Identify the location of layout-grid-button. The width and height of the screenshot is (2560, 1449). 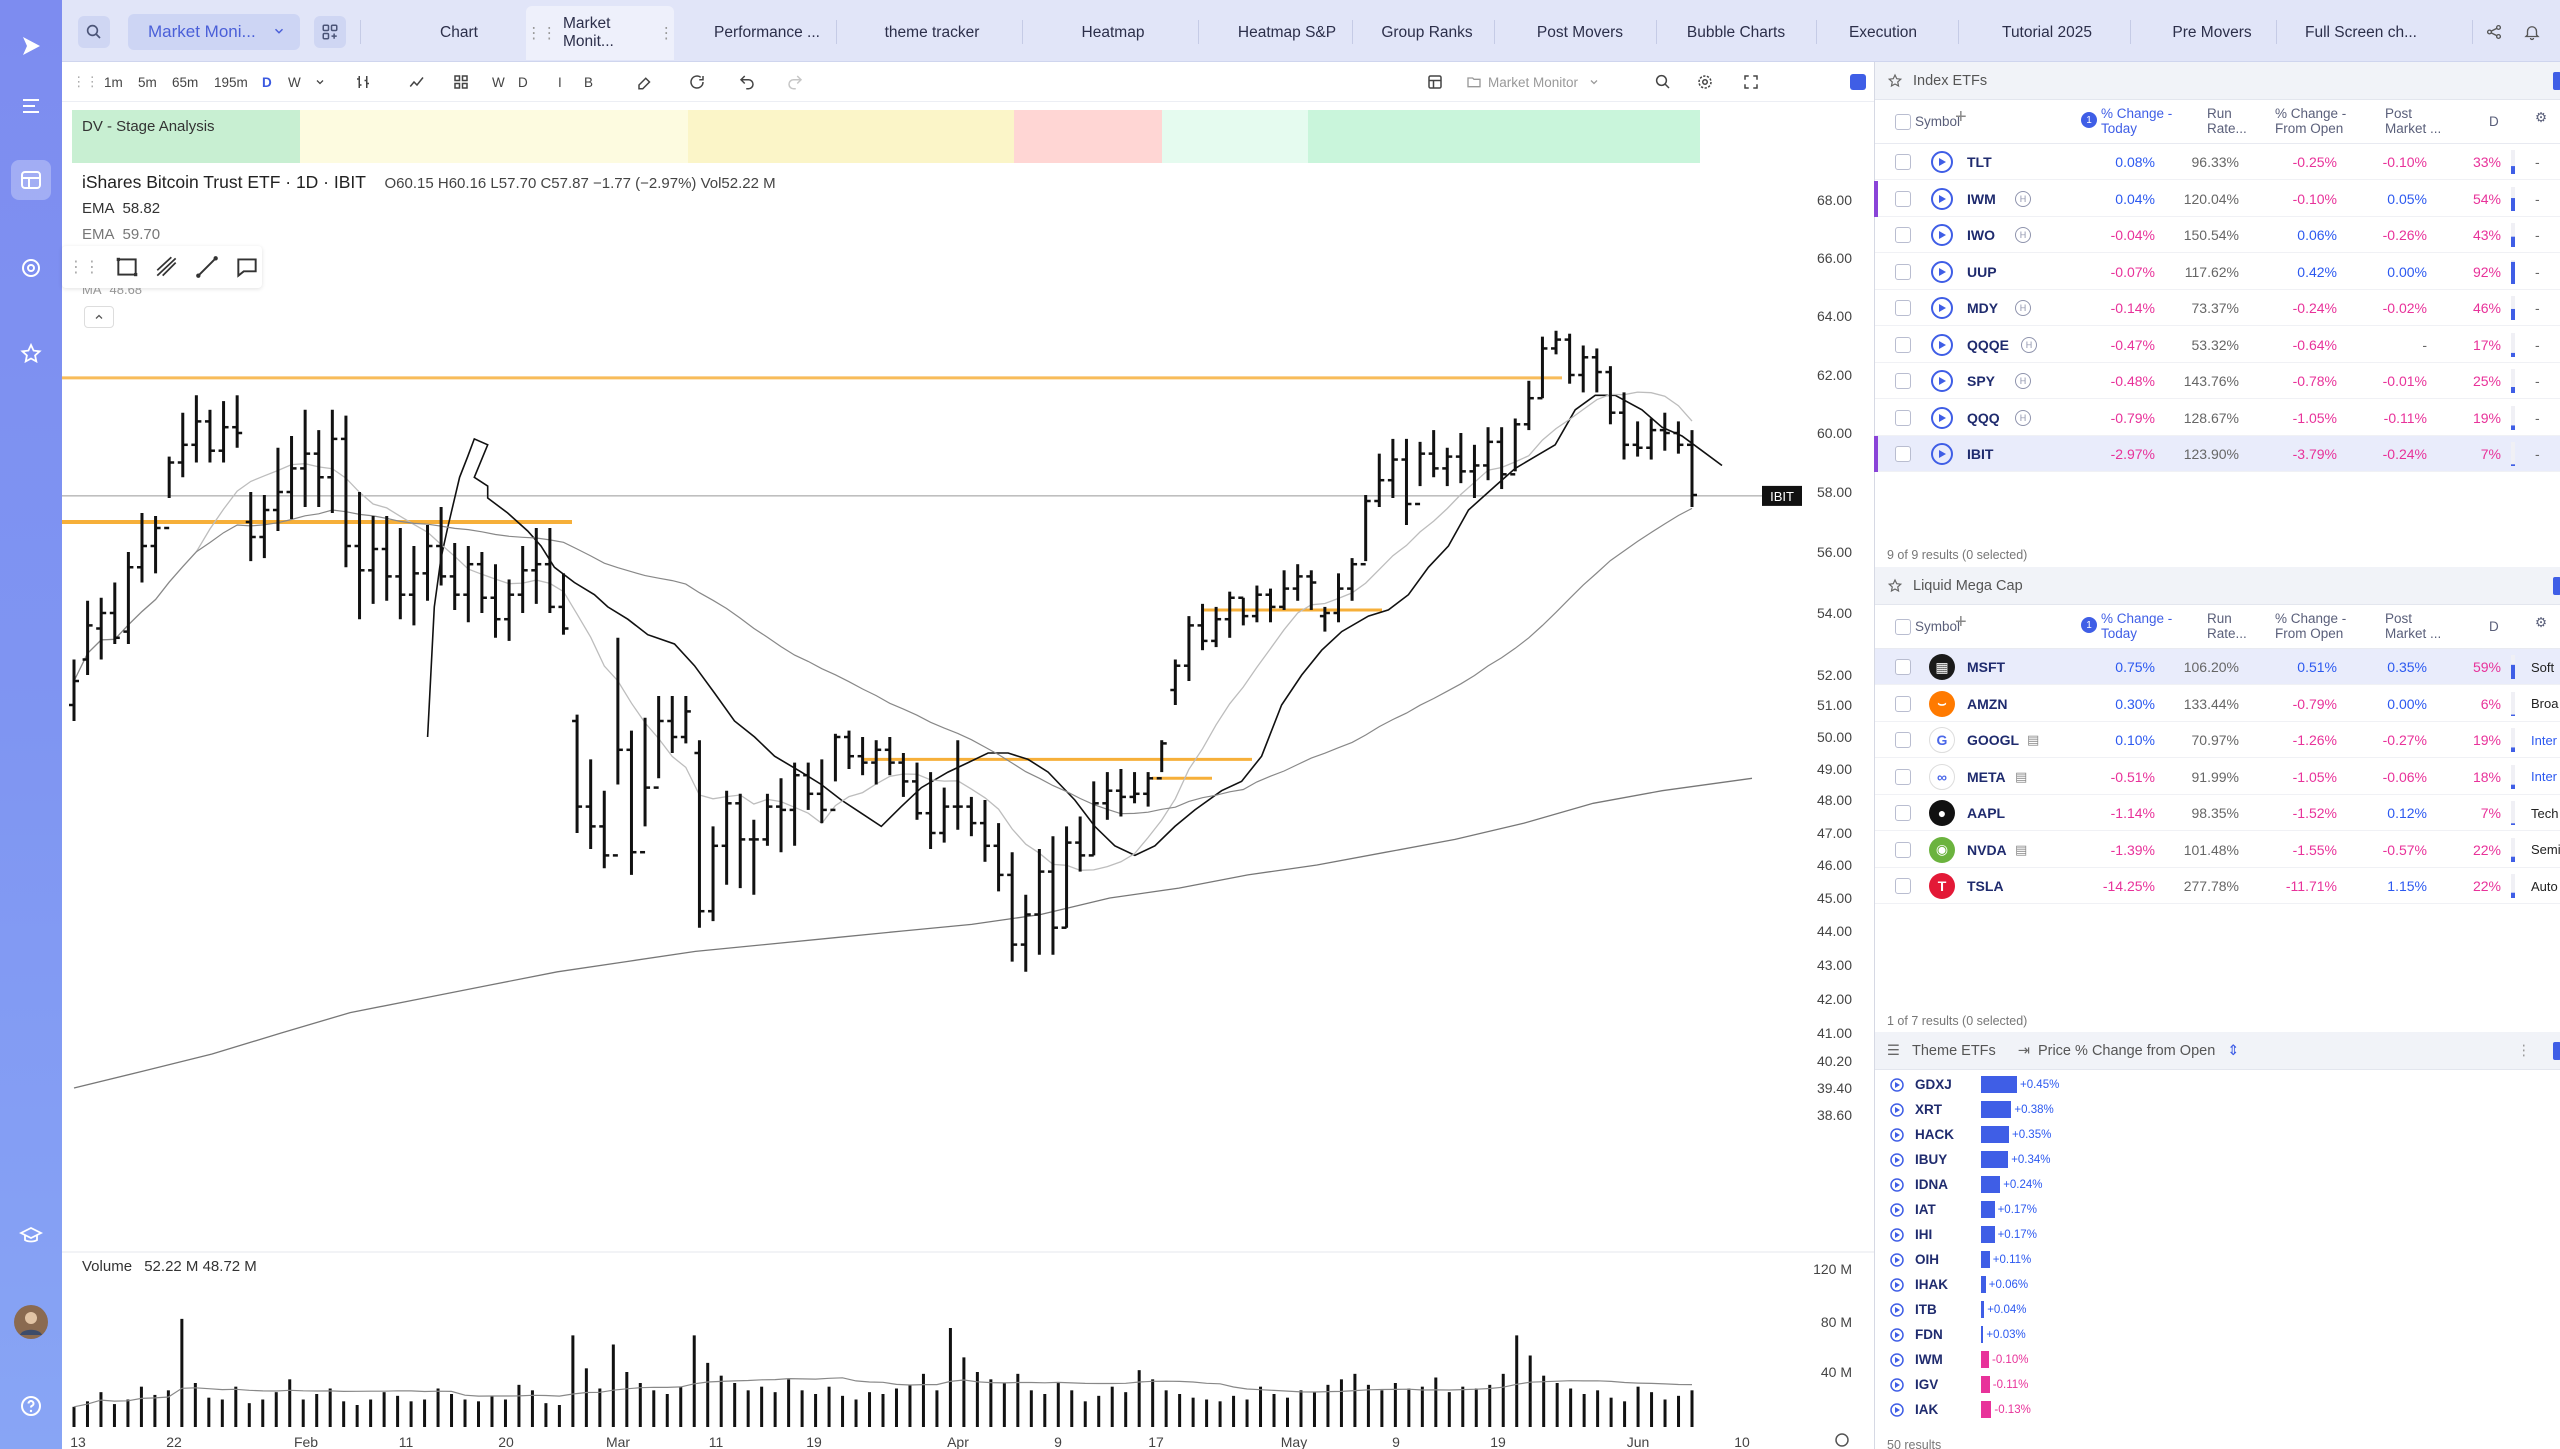
(330, 32).